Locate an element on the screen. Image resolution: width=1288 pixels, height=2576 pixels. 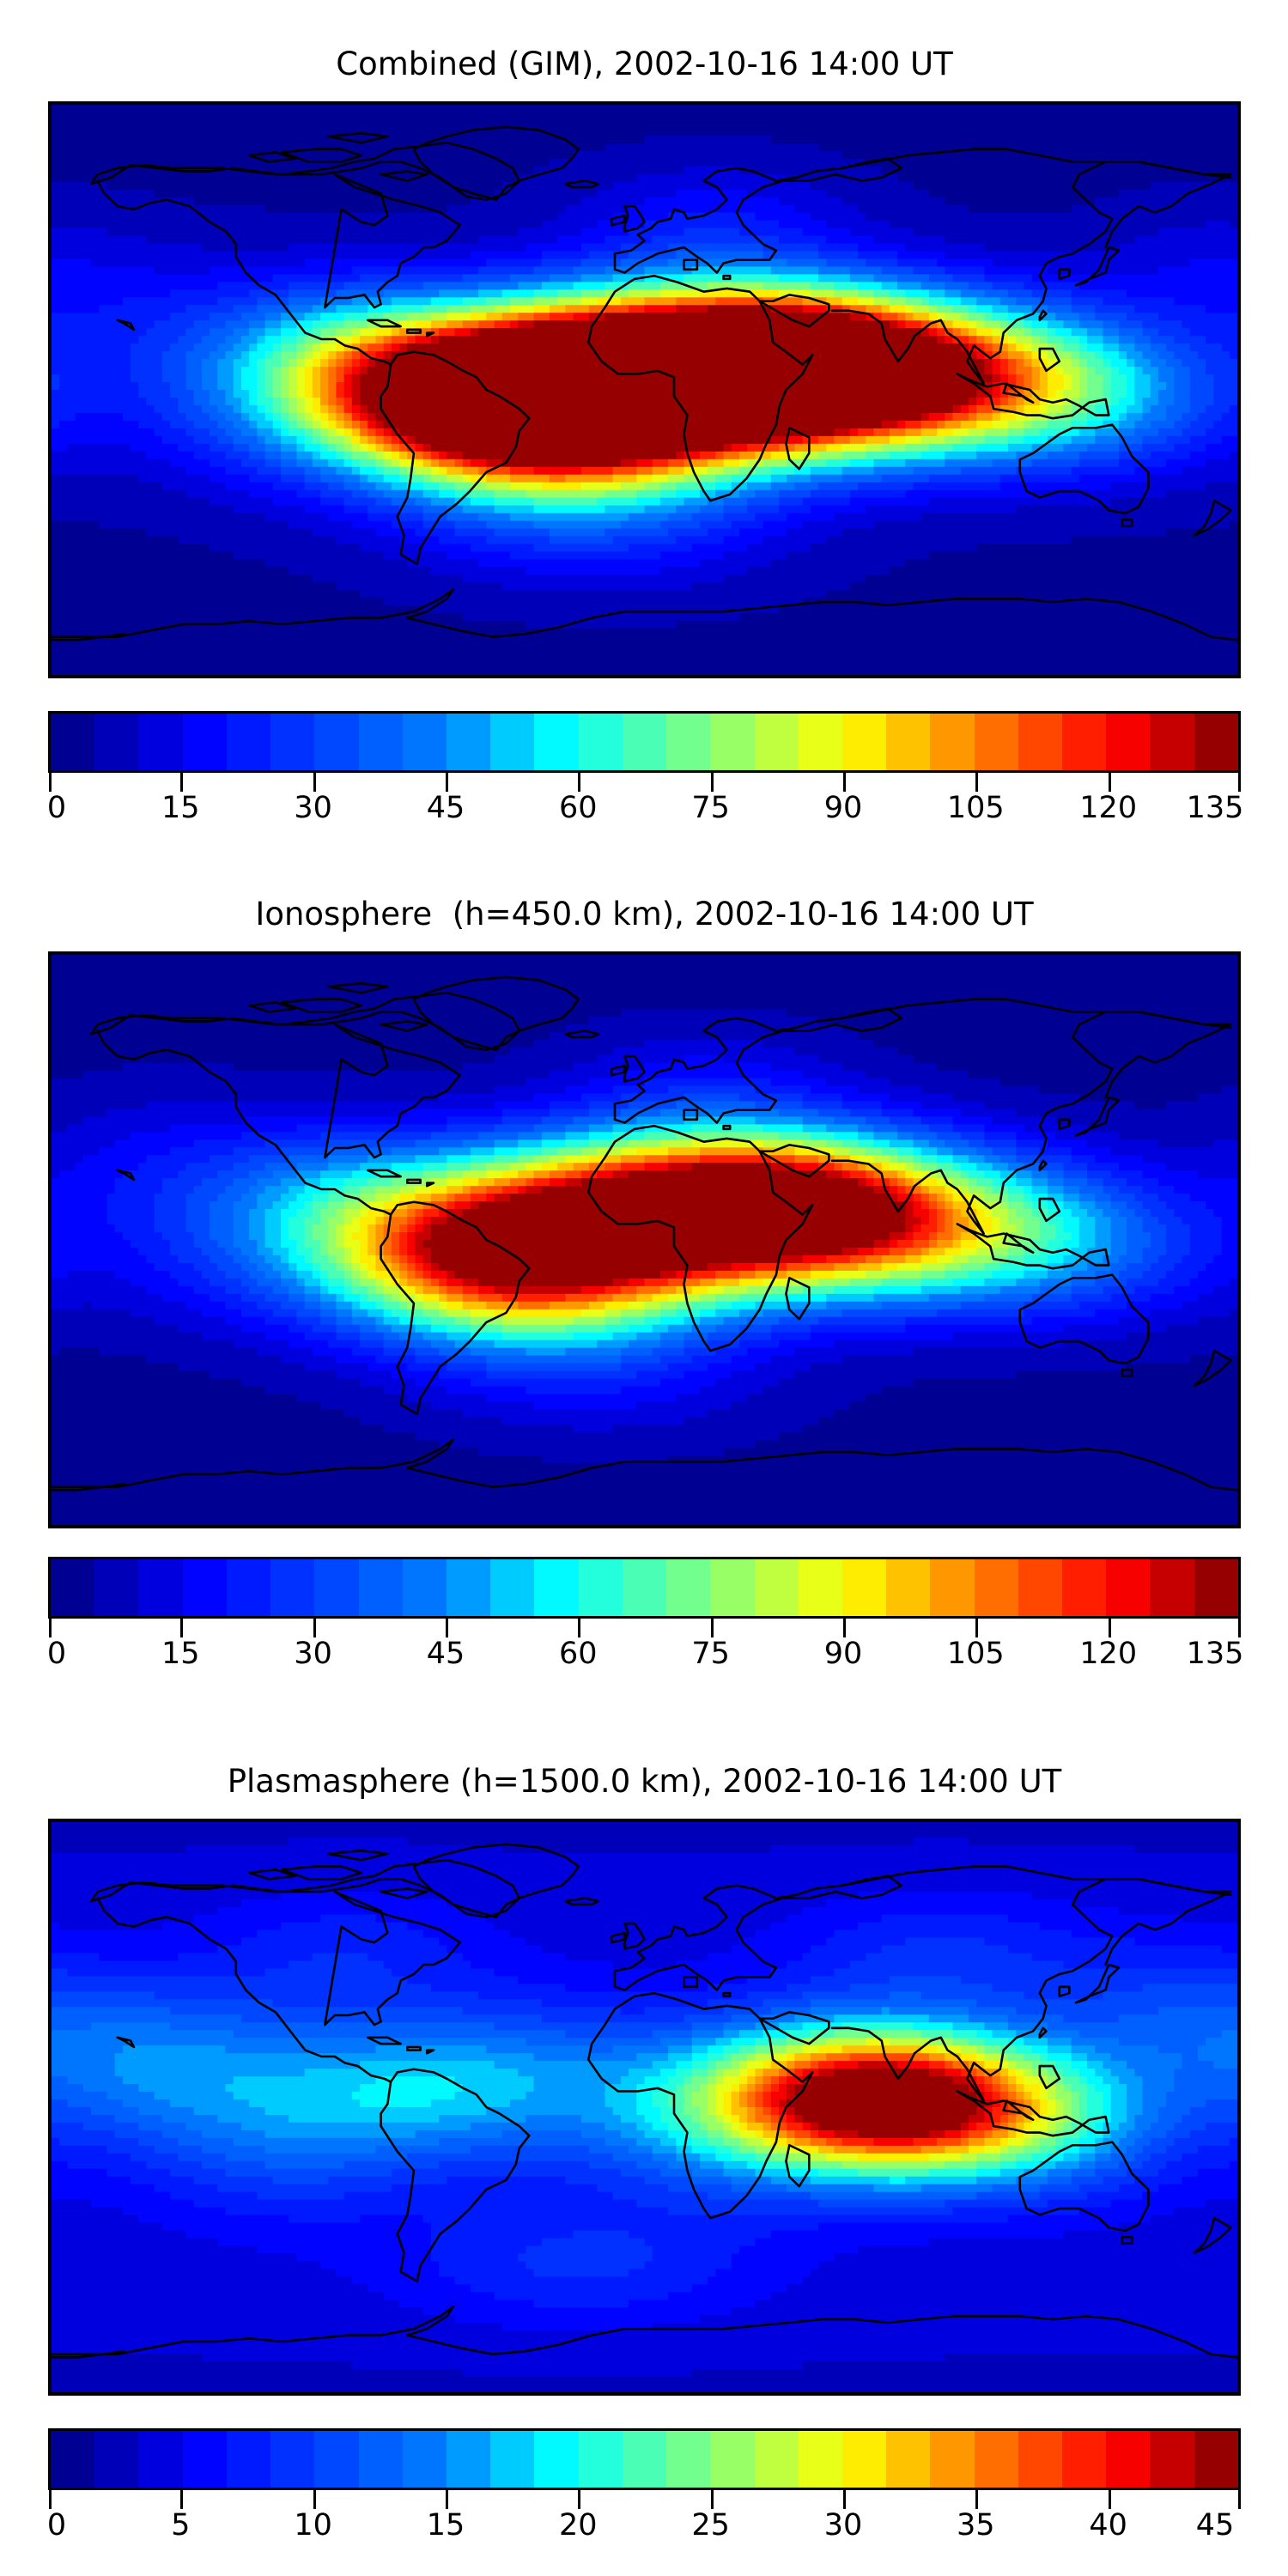
colorbar-tick-label: 20 is located at coordinates (578, 2525).